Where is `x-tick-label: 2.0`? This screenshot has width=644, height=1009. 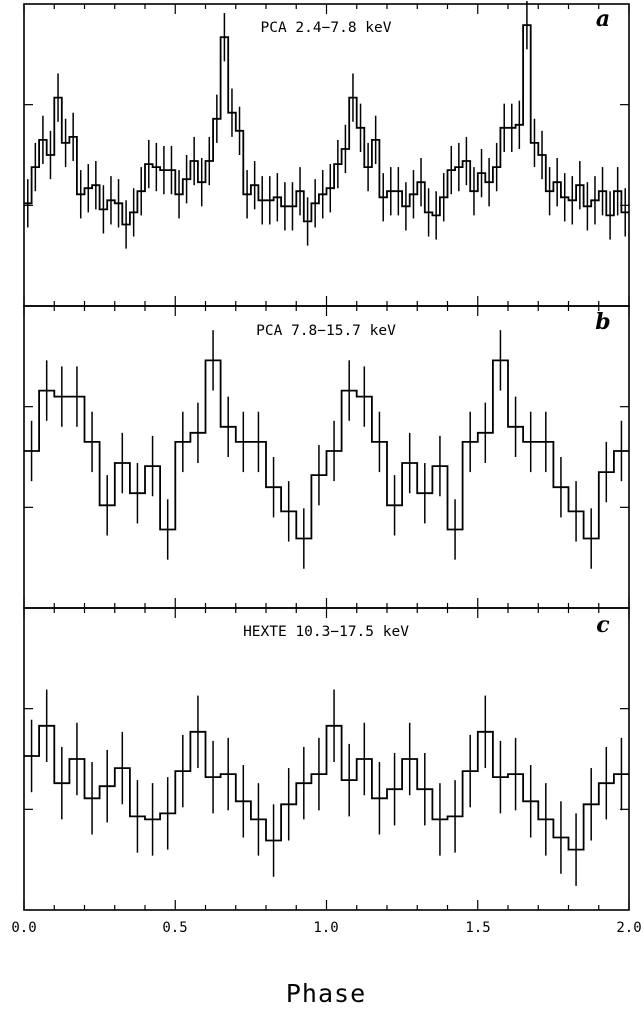 x-tick-label: 2.0 is located at coordinates (628, 928).